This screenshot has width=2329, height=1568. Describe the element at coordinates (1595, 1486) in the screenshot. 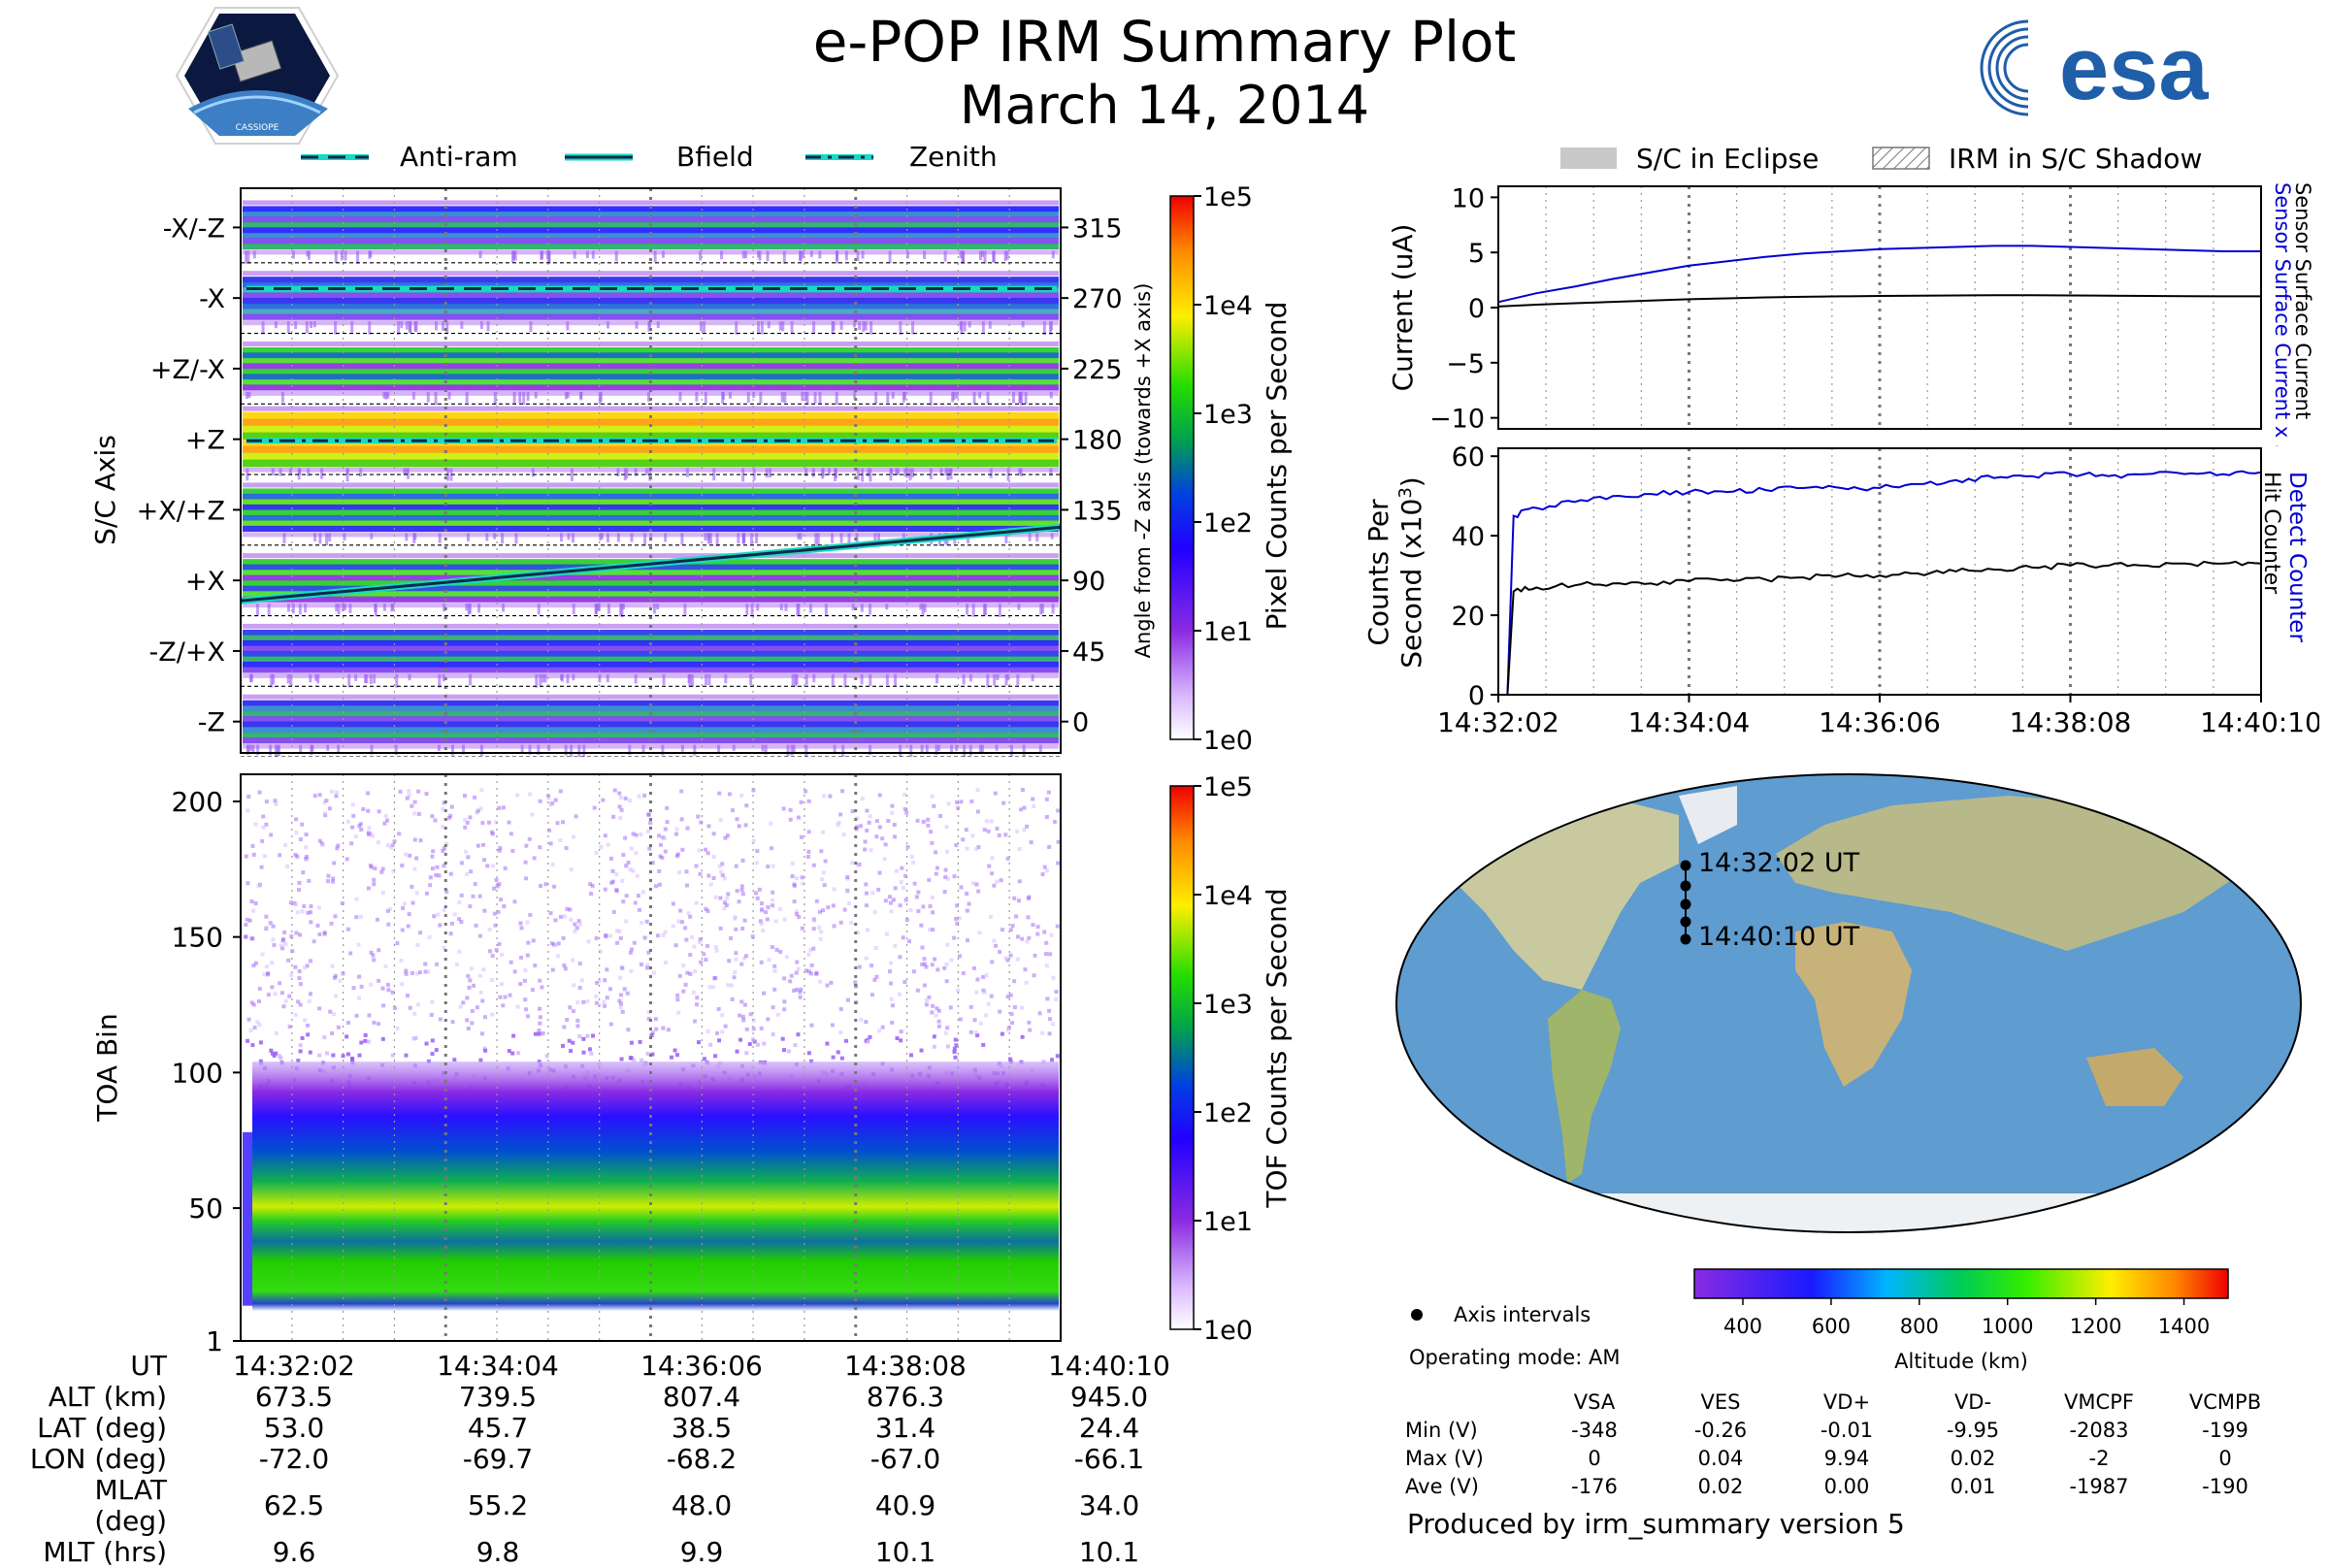

I see `stats-cell: -176` at that location.